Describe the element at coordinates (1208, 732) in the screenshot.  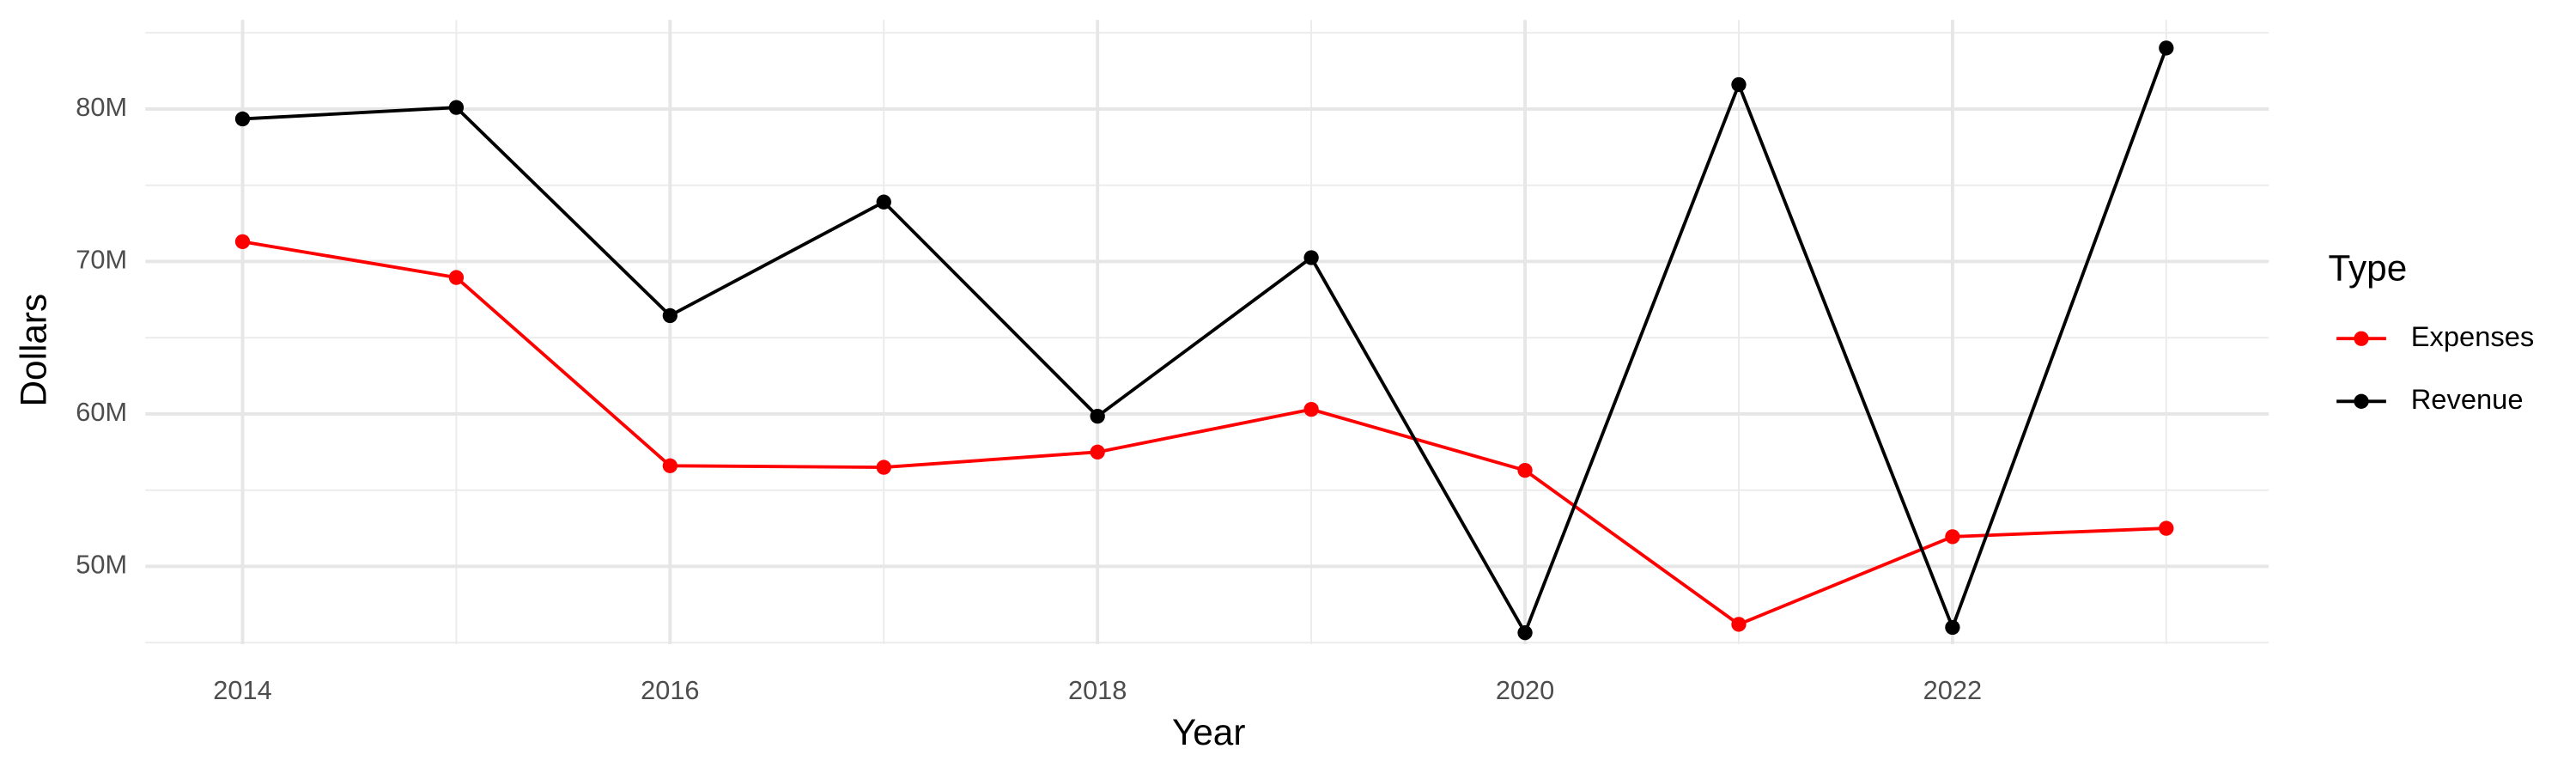
I see `x-axis-title: Year` at that location.